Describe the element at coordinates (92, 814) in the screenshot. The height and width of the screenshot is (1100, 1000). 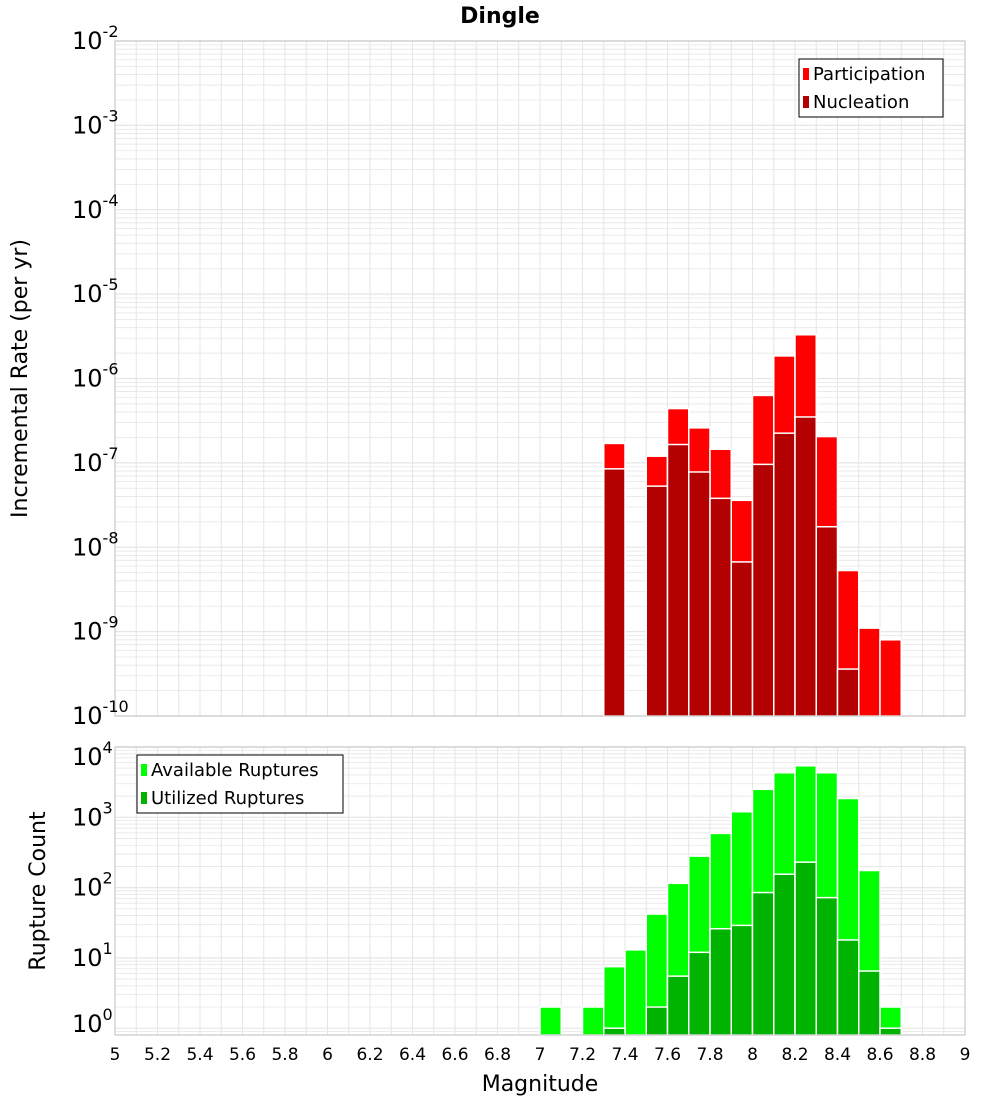
I see `y-tick-label: 10³` at that location.